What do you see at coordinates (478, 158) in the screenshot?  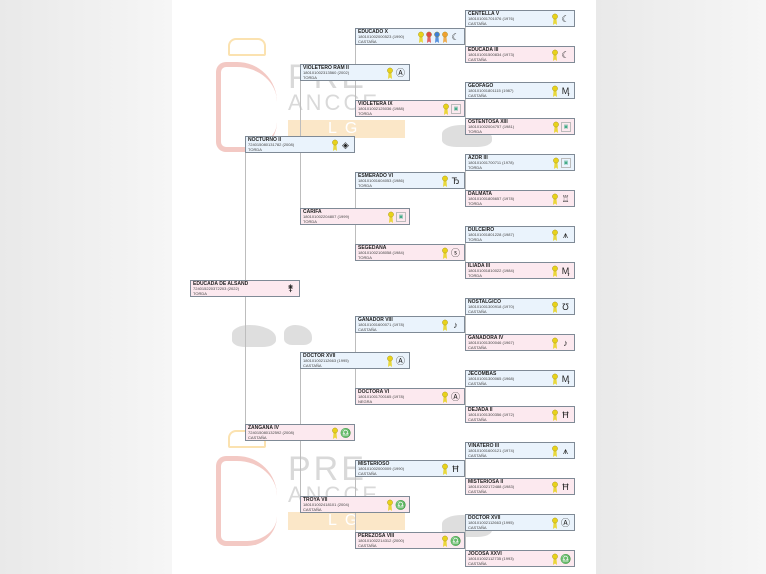 I see `horse-name: AZOR III` at bounding box center [478, 158].